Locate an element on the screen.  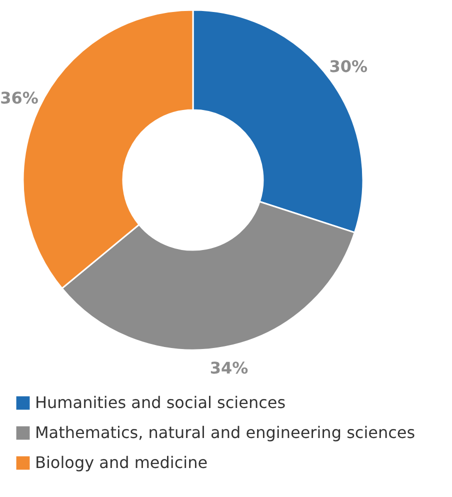
data-label: 34% is located at coordinates (229, 368).